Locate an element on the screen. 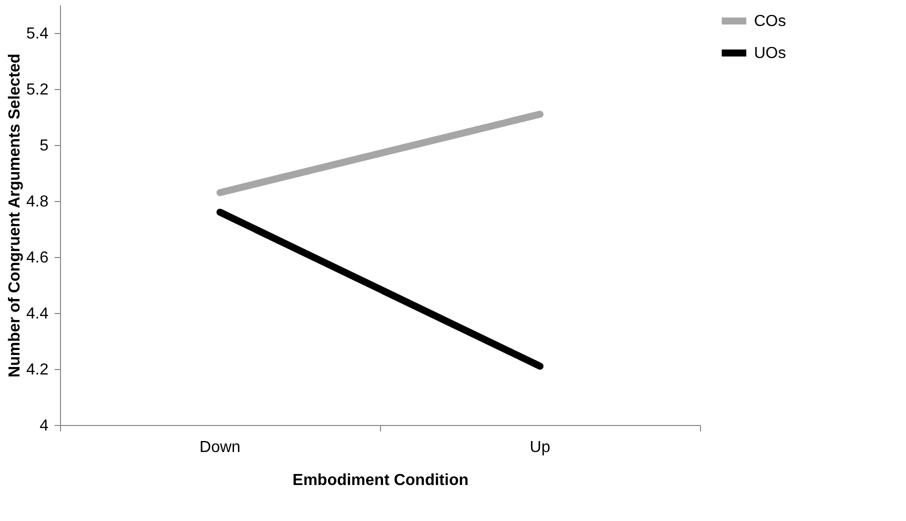 This screenshot has width=906, height=521. y-tick-label: 4.2 is located at coordinates (37, 370).